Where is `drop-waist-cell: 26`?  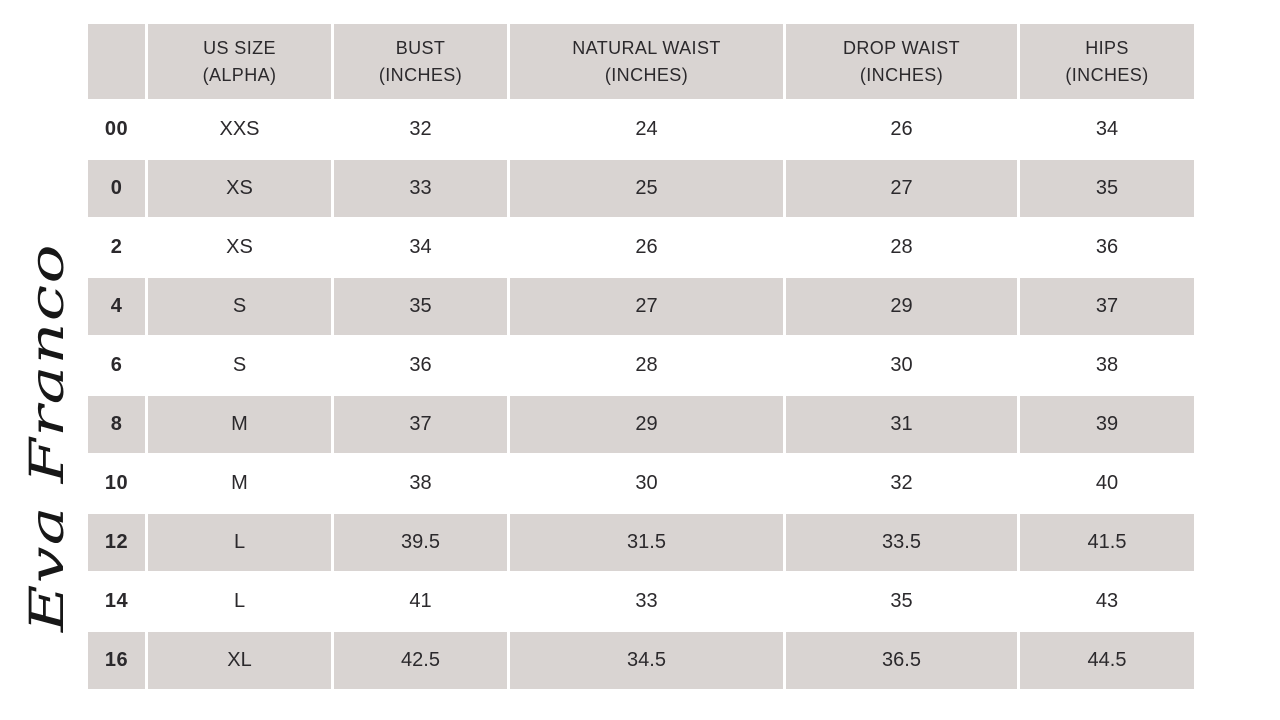
drop-waist-cell: 26 is located at coordinates (901, 129).